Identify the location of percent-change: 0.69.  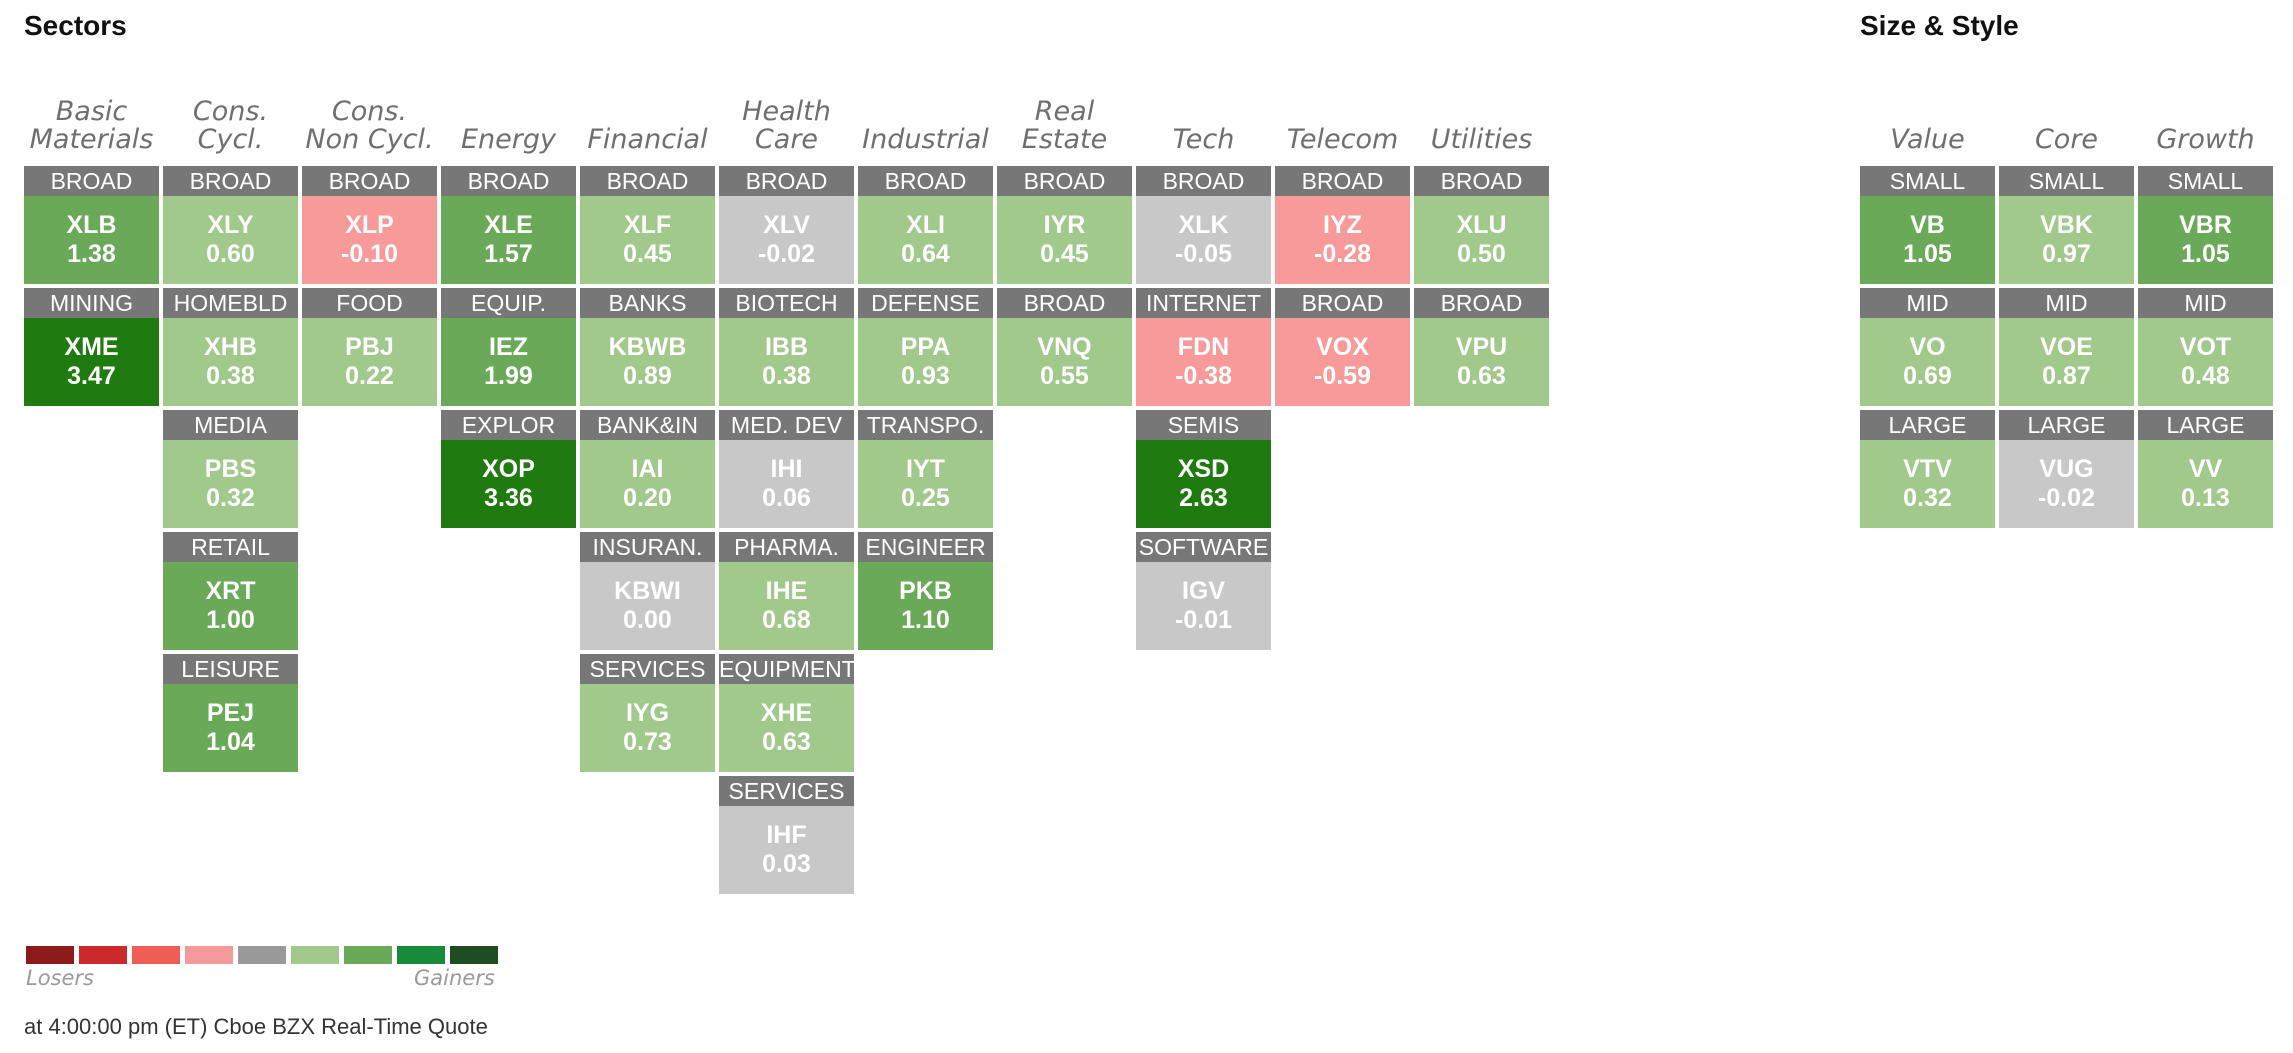
(1927, 376).